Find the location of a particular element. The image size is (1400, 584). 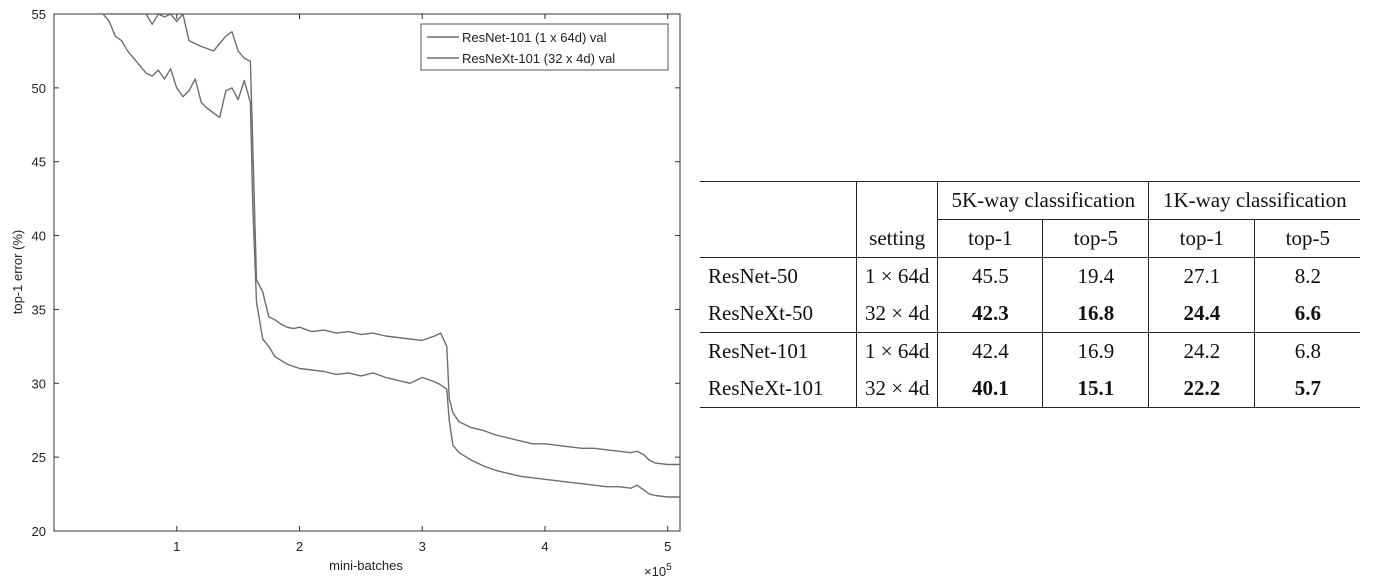

table-subheader-row: setting top-1 top-5 top-1 top-5 is located at coordinates (1030, 238).